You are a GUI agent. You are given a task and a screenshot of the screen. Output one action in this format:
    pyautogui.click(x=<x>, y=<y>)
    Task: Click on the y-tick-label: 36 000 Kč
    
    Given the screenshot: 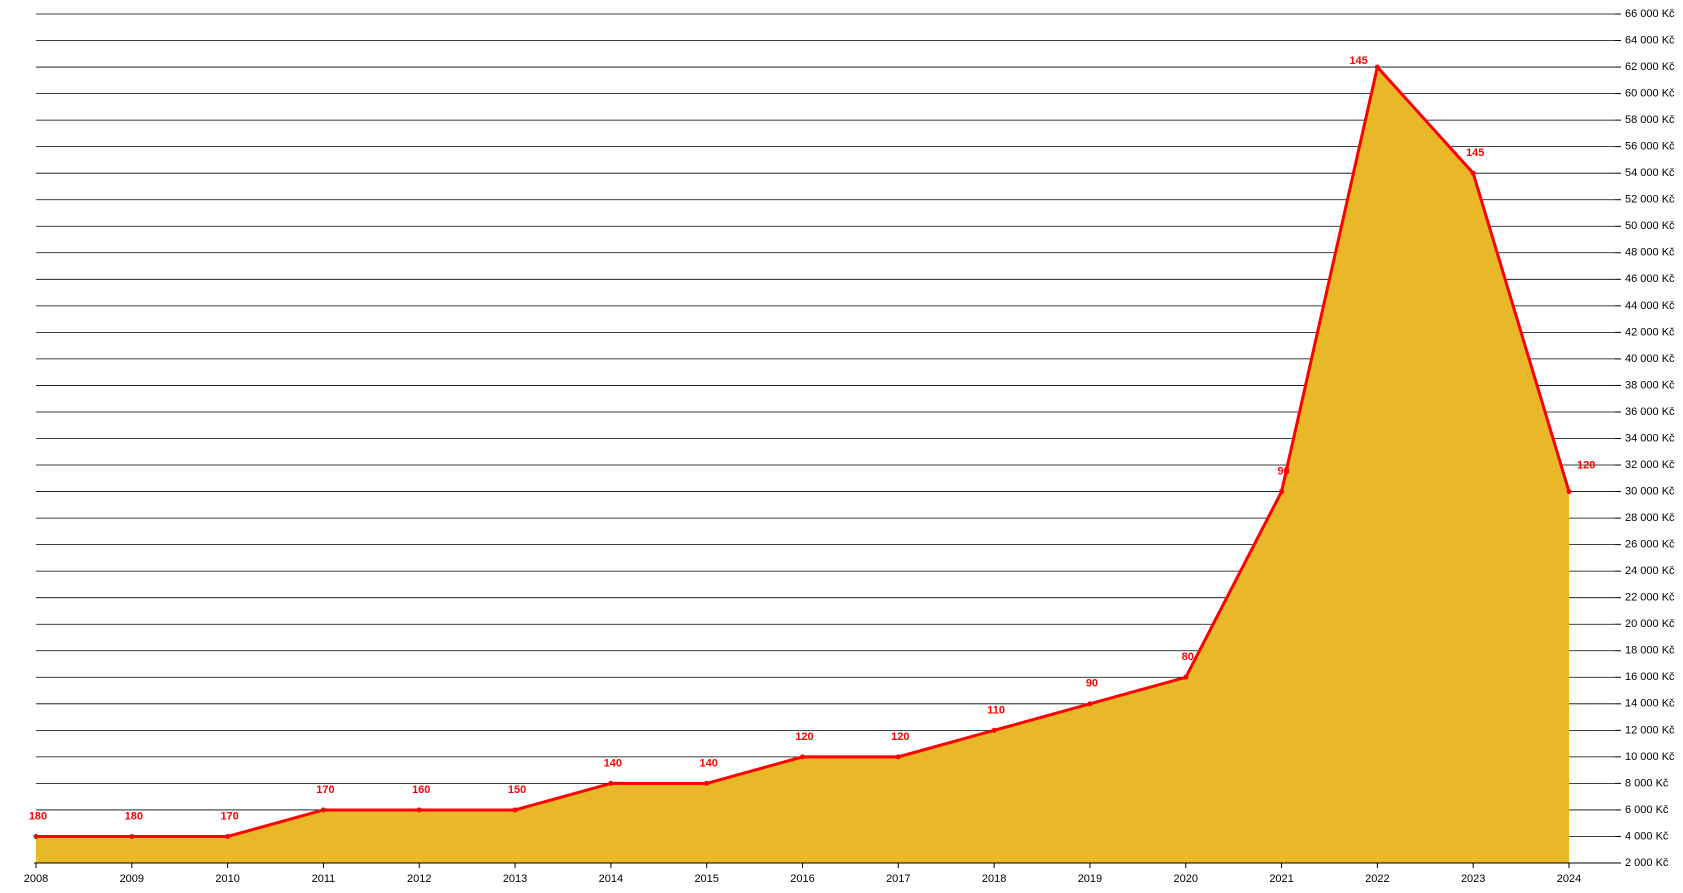 What is the action you would take?
    pyautogui.click(x=1650, y=412)
    